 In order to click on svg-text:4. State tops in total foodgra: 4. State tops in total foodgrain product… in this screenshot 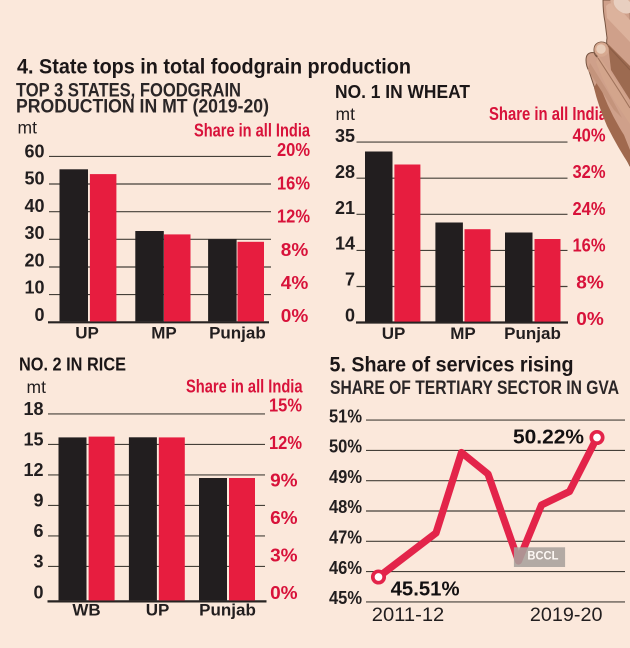, I will do `click(214, 66)`.